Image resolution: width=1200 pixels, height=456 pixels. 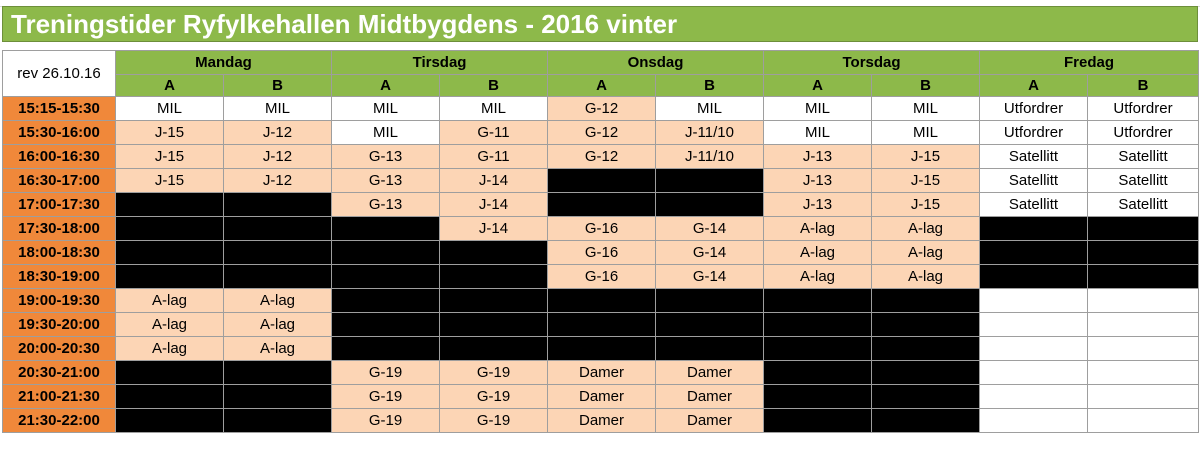 I want to click on day-header-fredag: Fredag, so click(x=1089, y=62).